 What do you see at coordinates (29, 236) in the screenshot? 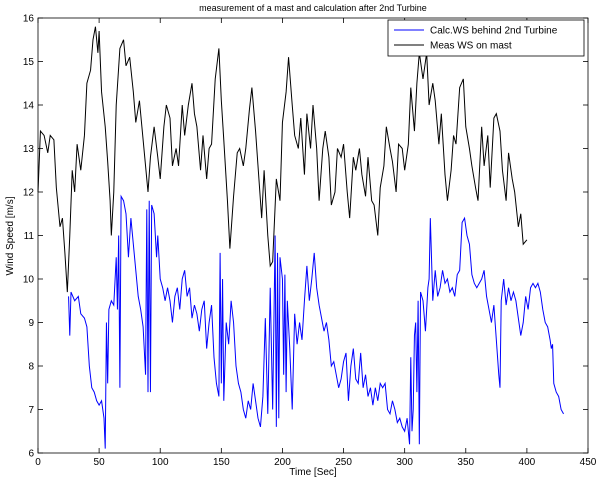
I see `y-tick-label: 11` at bounding box center [29, 236].